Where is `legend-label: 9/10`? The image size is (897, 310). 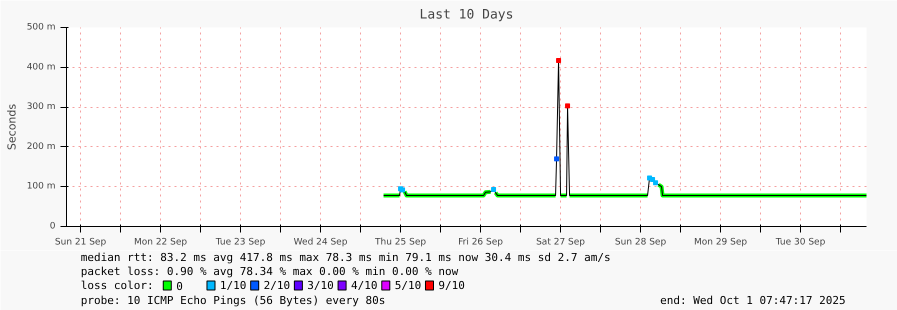
legend-label: 9/10 is located at coordinates (451, 285).